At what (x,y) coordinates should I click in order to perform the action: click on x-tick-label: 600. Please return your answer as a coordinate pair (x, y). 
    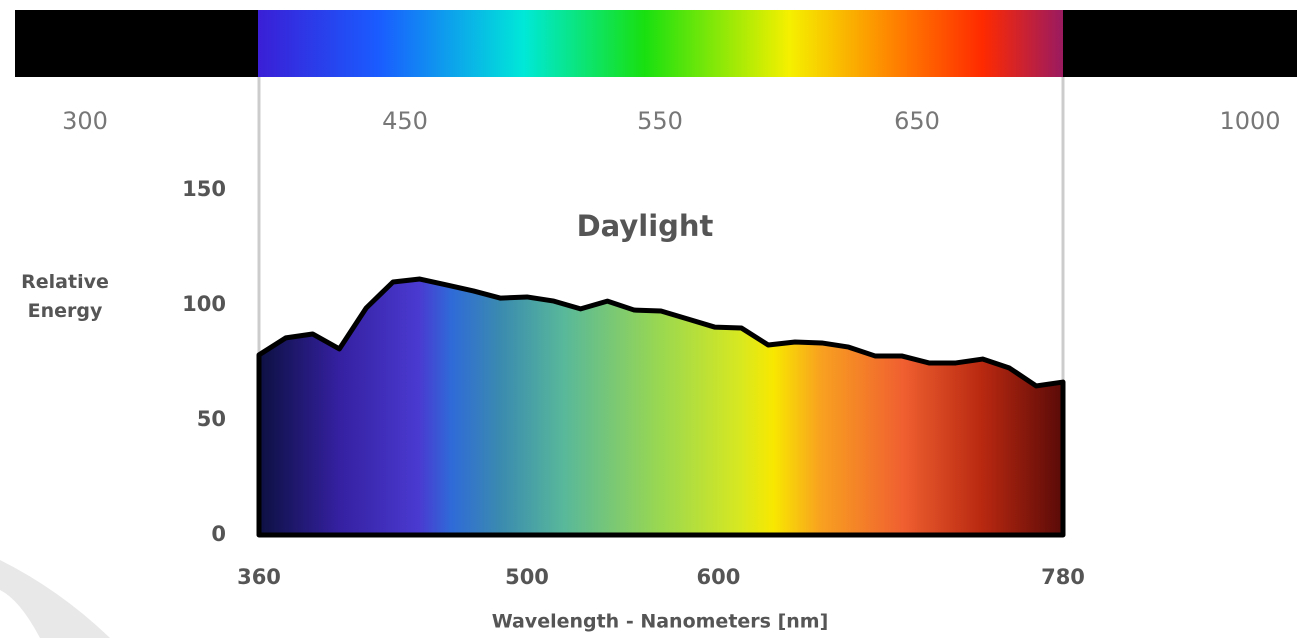
    Looking at the image, I should click on (719, 577).